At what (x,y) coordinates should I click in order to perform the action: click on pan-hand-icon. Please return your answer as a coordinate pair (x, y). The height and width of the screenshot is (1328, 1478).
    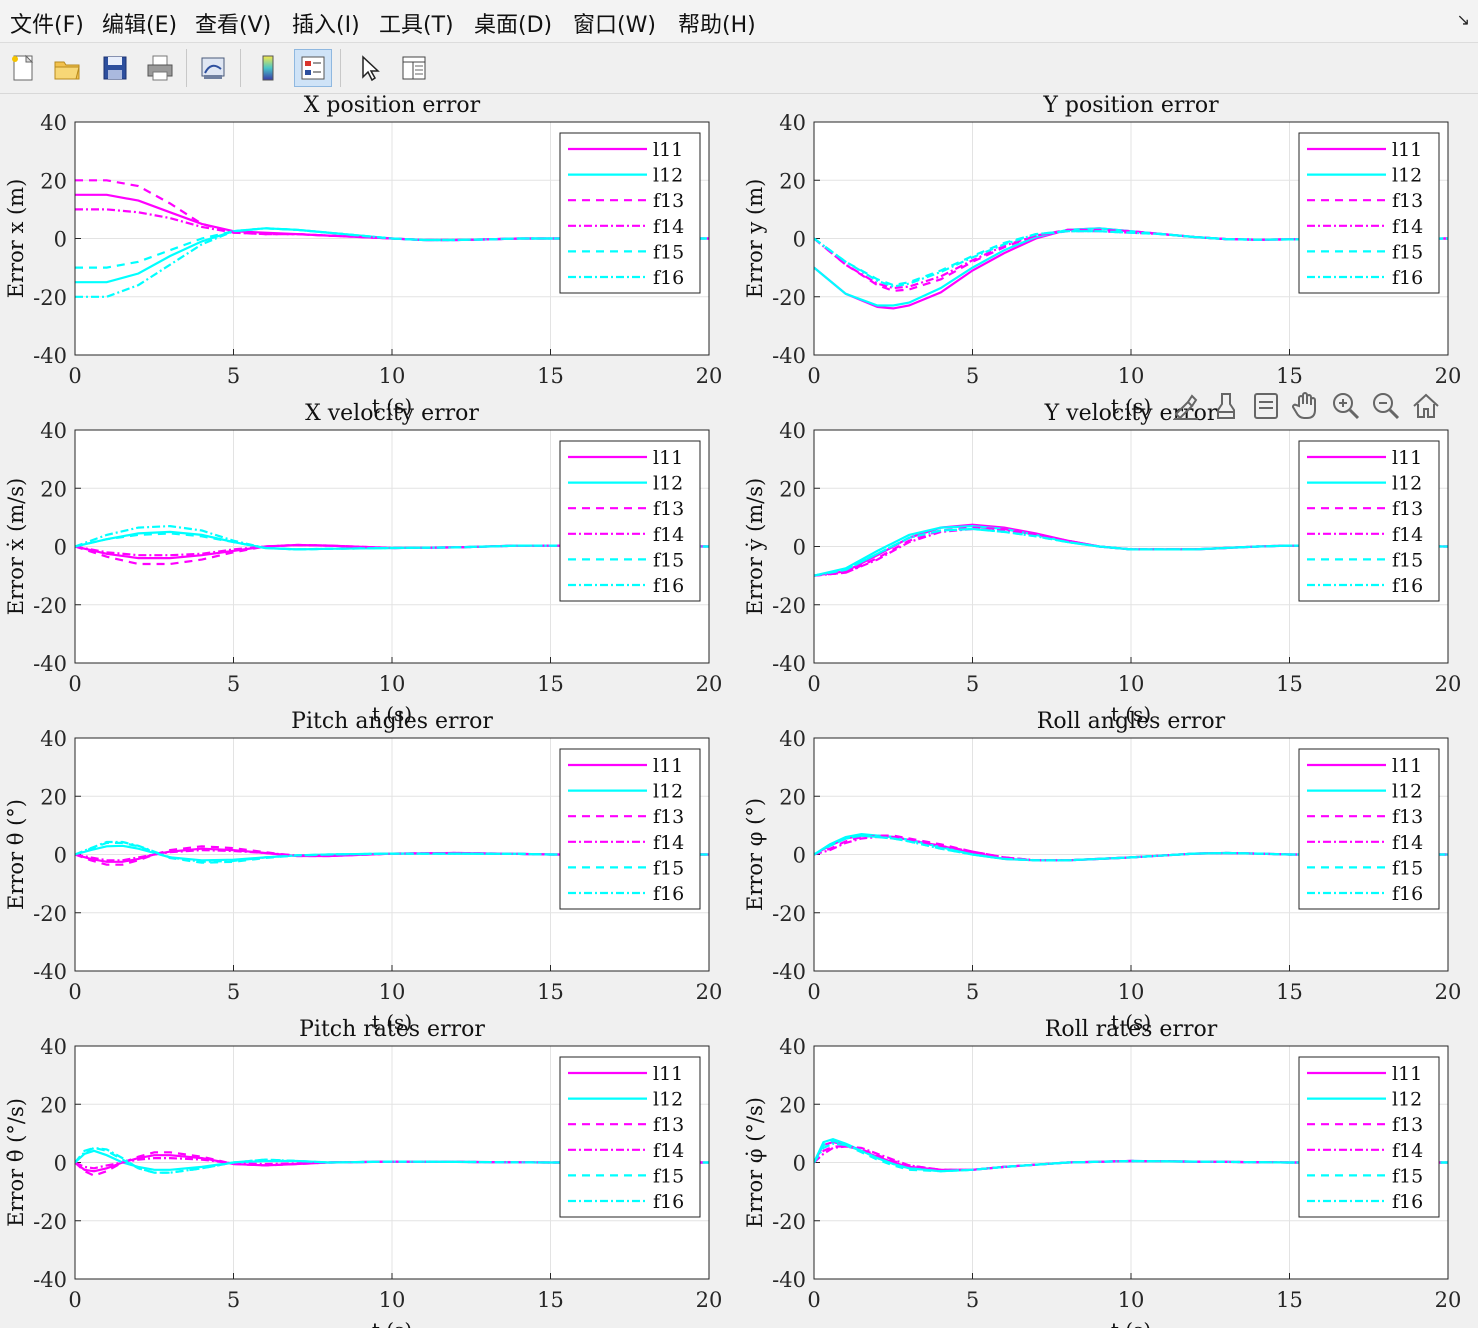
    Looking at the image, I should click on (1306, 406).